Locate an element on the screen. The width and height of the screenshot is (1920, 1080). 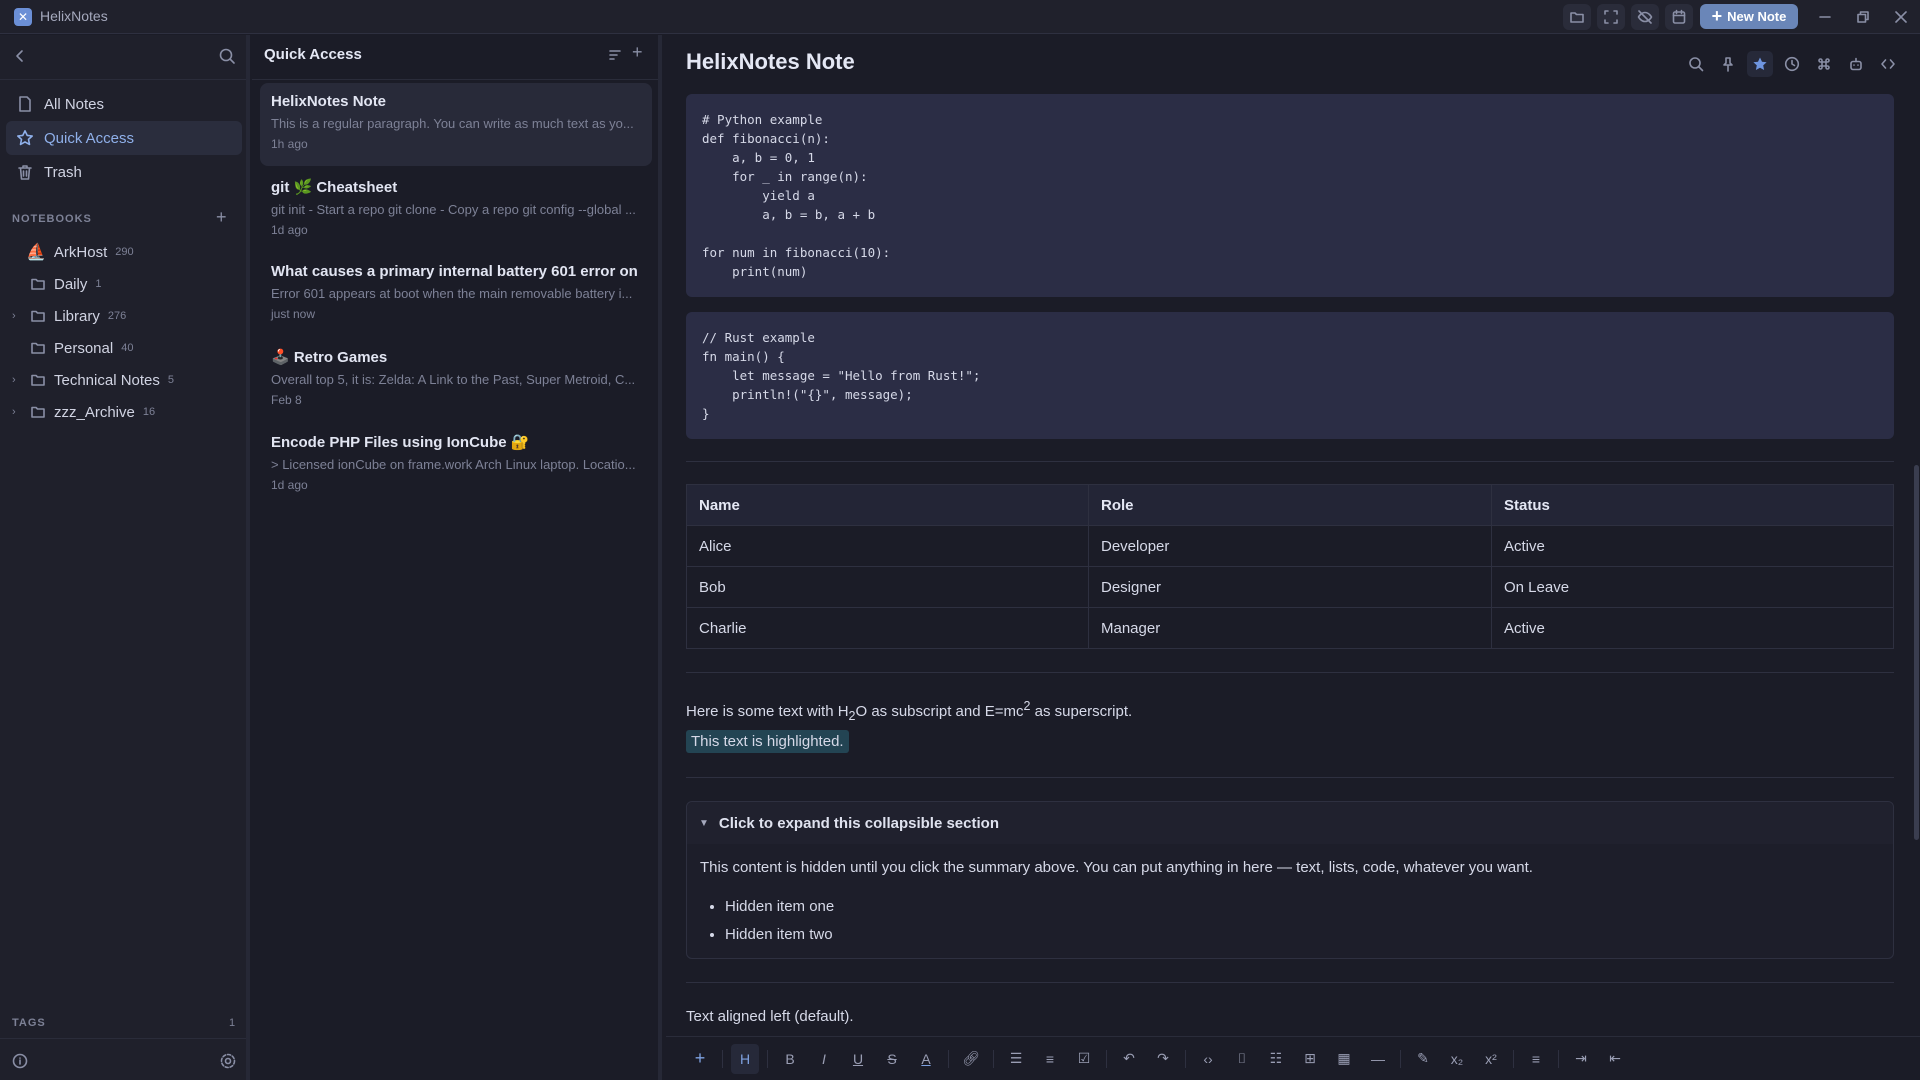
redo-button: ↷ is located at coordinates (1163, 1059).